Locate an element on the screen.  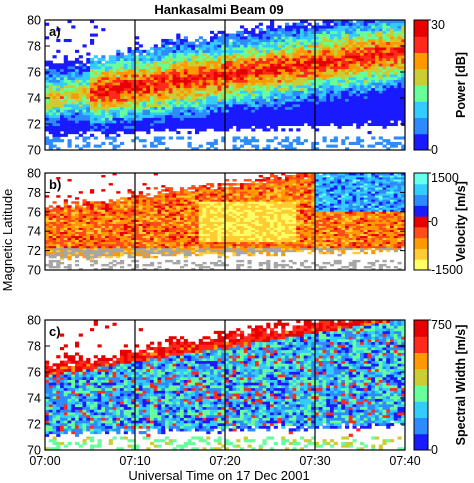
colorbar-segment is located at coordinates (421, 77).